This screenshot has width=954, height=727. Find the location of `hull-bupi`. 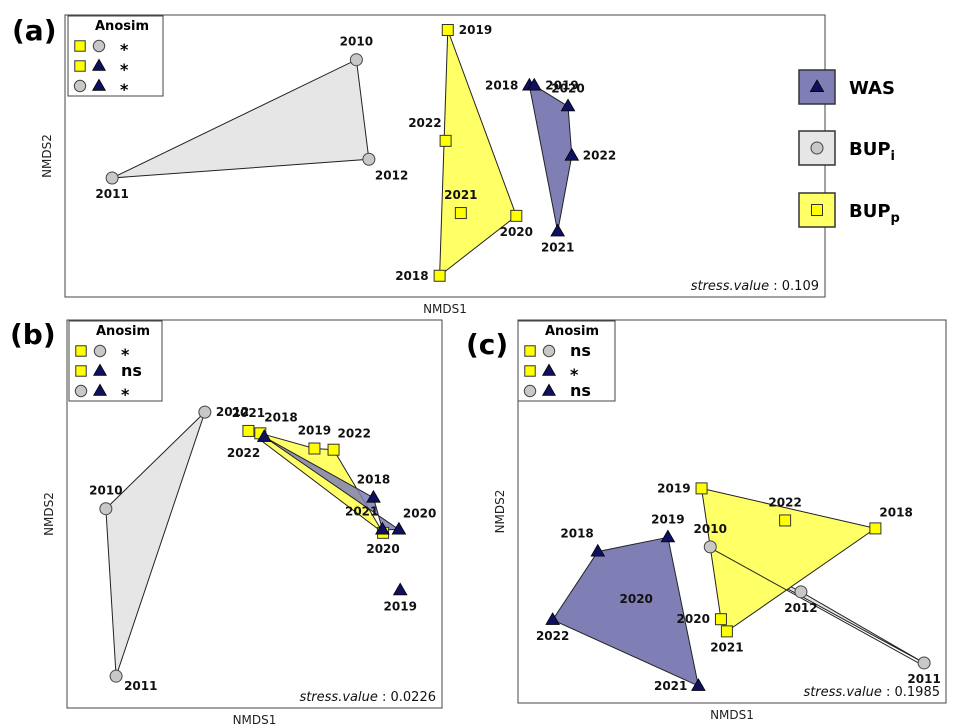

hull-bupi is located at coordinates (155, 544).